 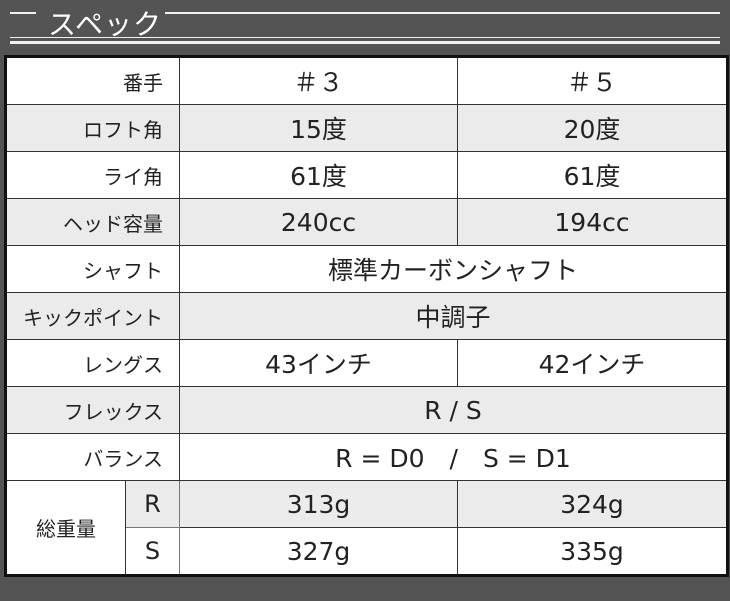 What do you see at coordinates (318, 504) in the screenshot?
I see `cell: 313g` at bounding box center [318, 504].